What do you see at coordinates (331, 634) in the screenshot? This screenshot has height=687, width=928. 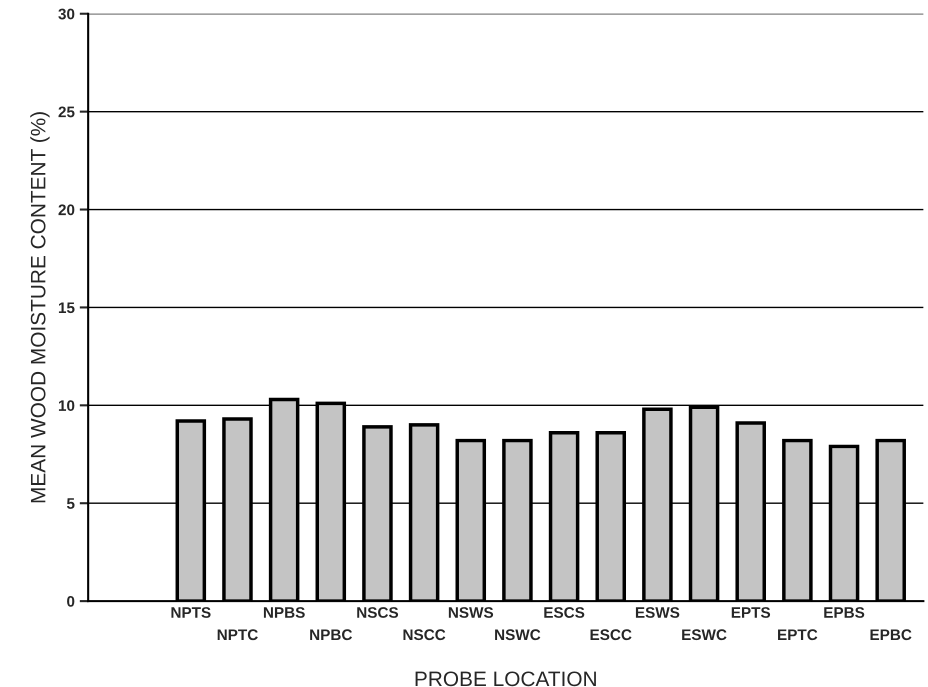 I see `x-tick-label: NPBC` at bounding box center [331, 634].